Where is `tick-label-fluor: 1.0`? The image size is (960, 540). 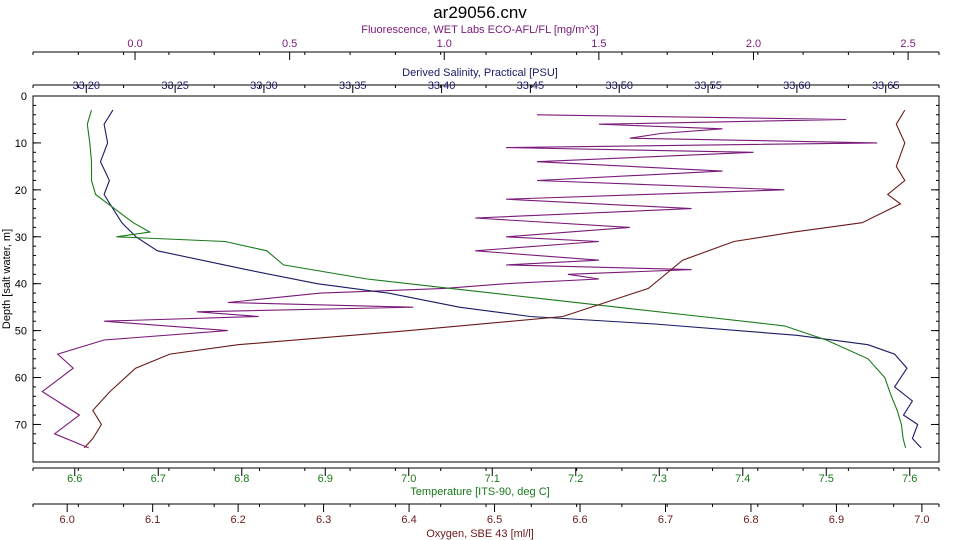
tick-label-fluor: 1.0 is located at coordinates (444, 44).